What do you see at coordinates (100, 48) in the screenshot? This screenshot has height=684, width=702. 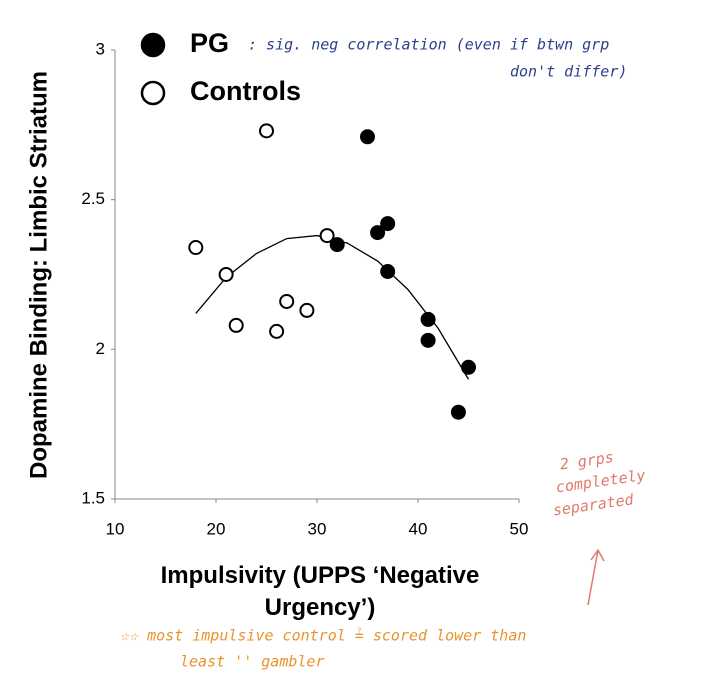 I see `y-tick-label: 3` at bounding box center [100, 48].